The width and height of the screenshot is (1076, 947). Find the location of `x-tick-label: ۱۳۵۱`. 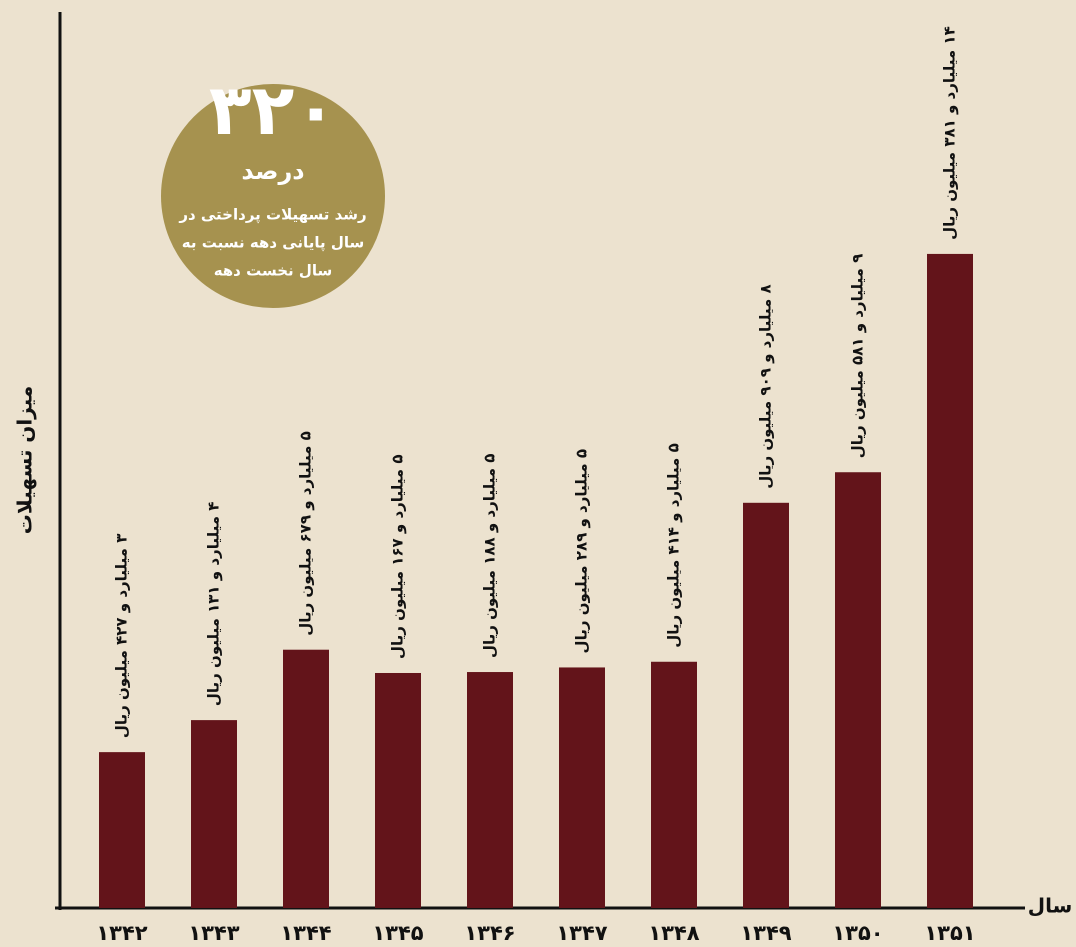

x-tick-label: ۱۳۵۱ is located at coordinates (949, 933).